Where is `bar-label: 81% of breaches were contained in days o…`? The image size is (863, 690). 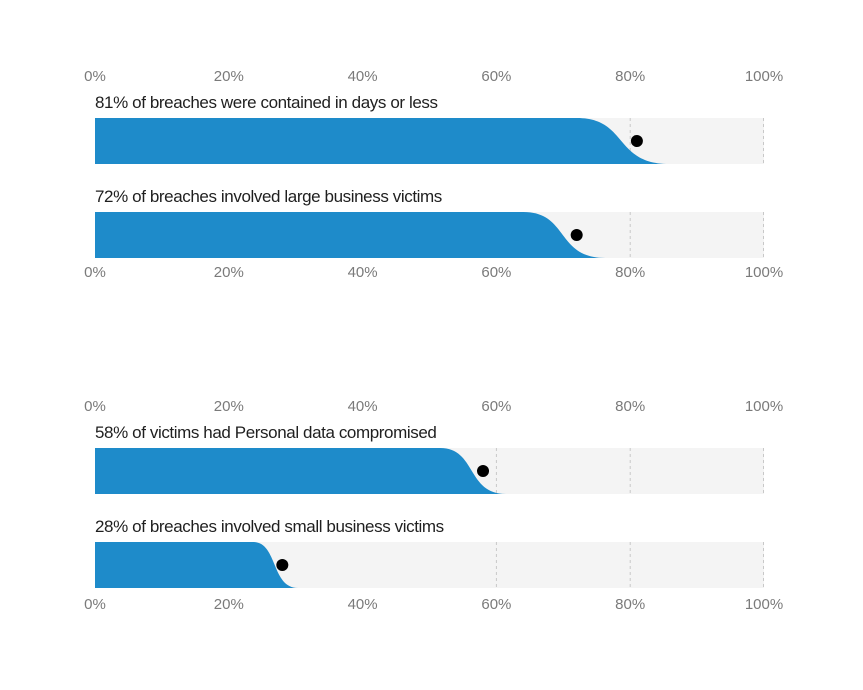 bar-label: 81% of breaches were contained in days o… is located at coordinates (266, 102).